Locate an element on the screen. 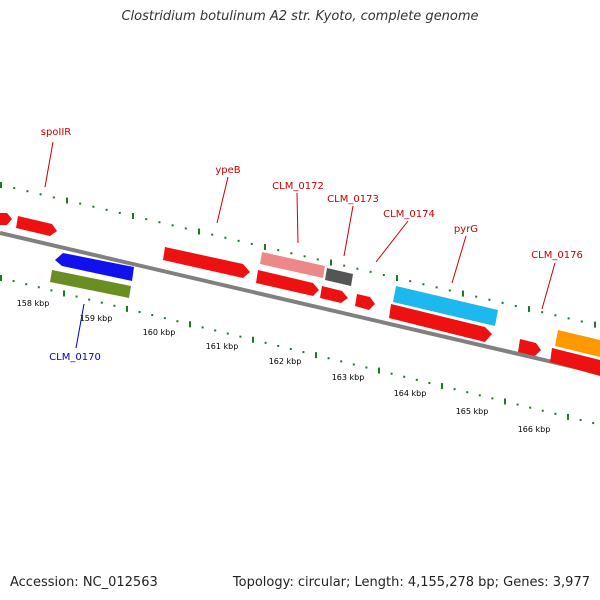  label-CLM_0170: CLM_0170 is located at coordinates (75, 357).